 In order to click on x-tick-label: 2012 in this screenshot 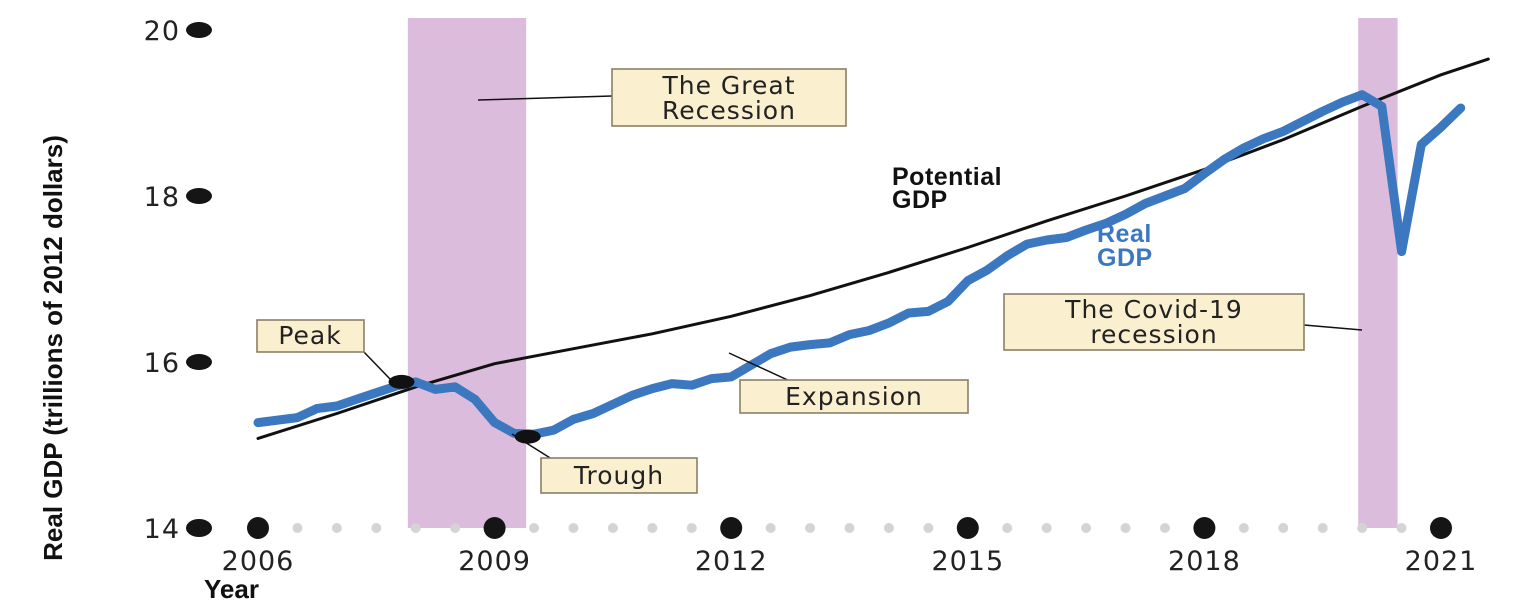, I will do `click(731, 561)`.